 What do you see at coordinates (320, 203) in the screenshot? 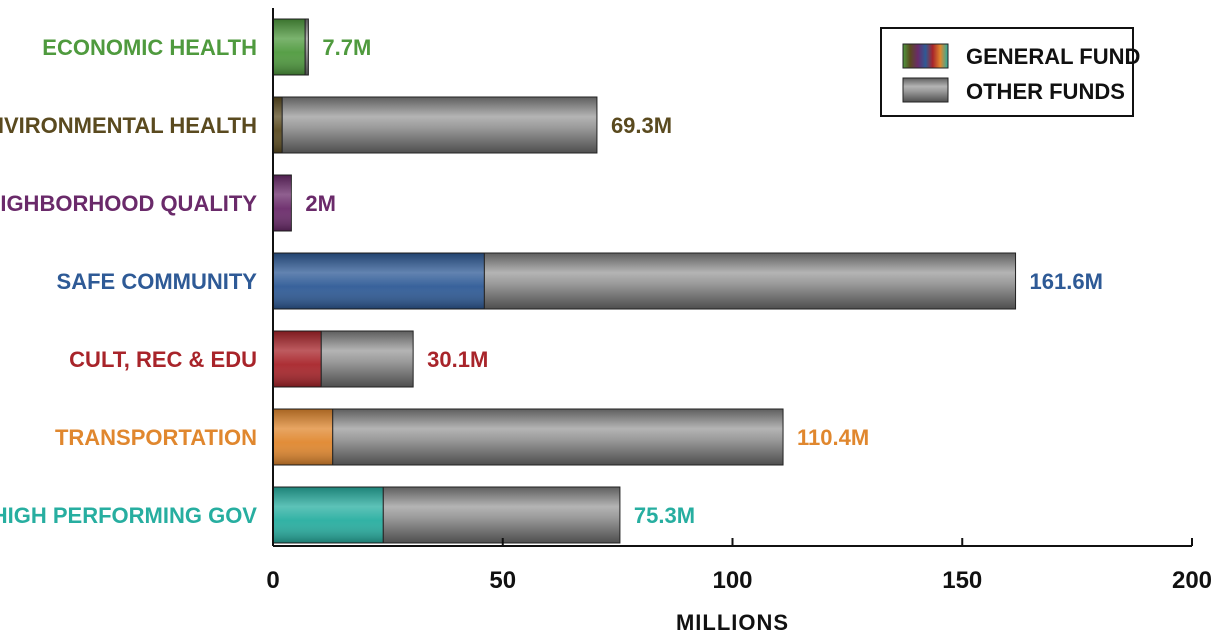
I see `value-label: 2M` at bounding box center [320, 203].